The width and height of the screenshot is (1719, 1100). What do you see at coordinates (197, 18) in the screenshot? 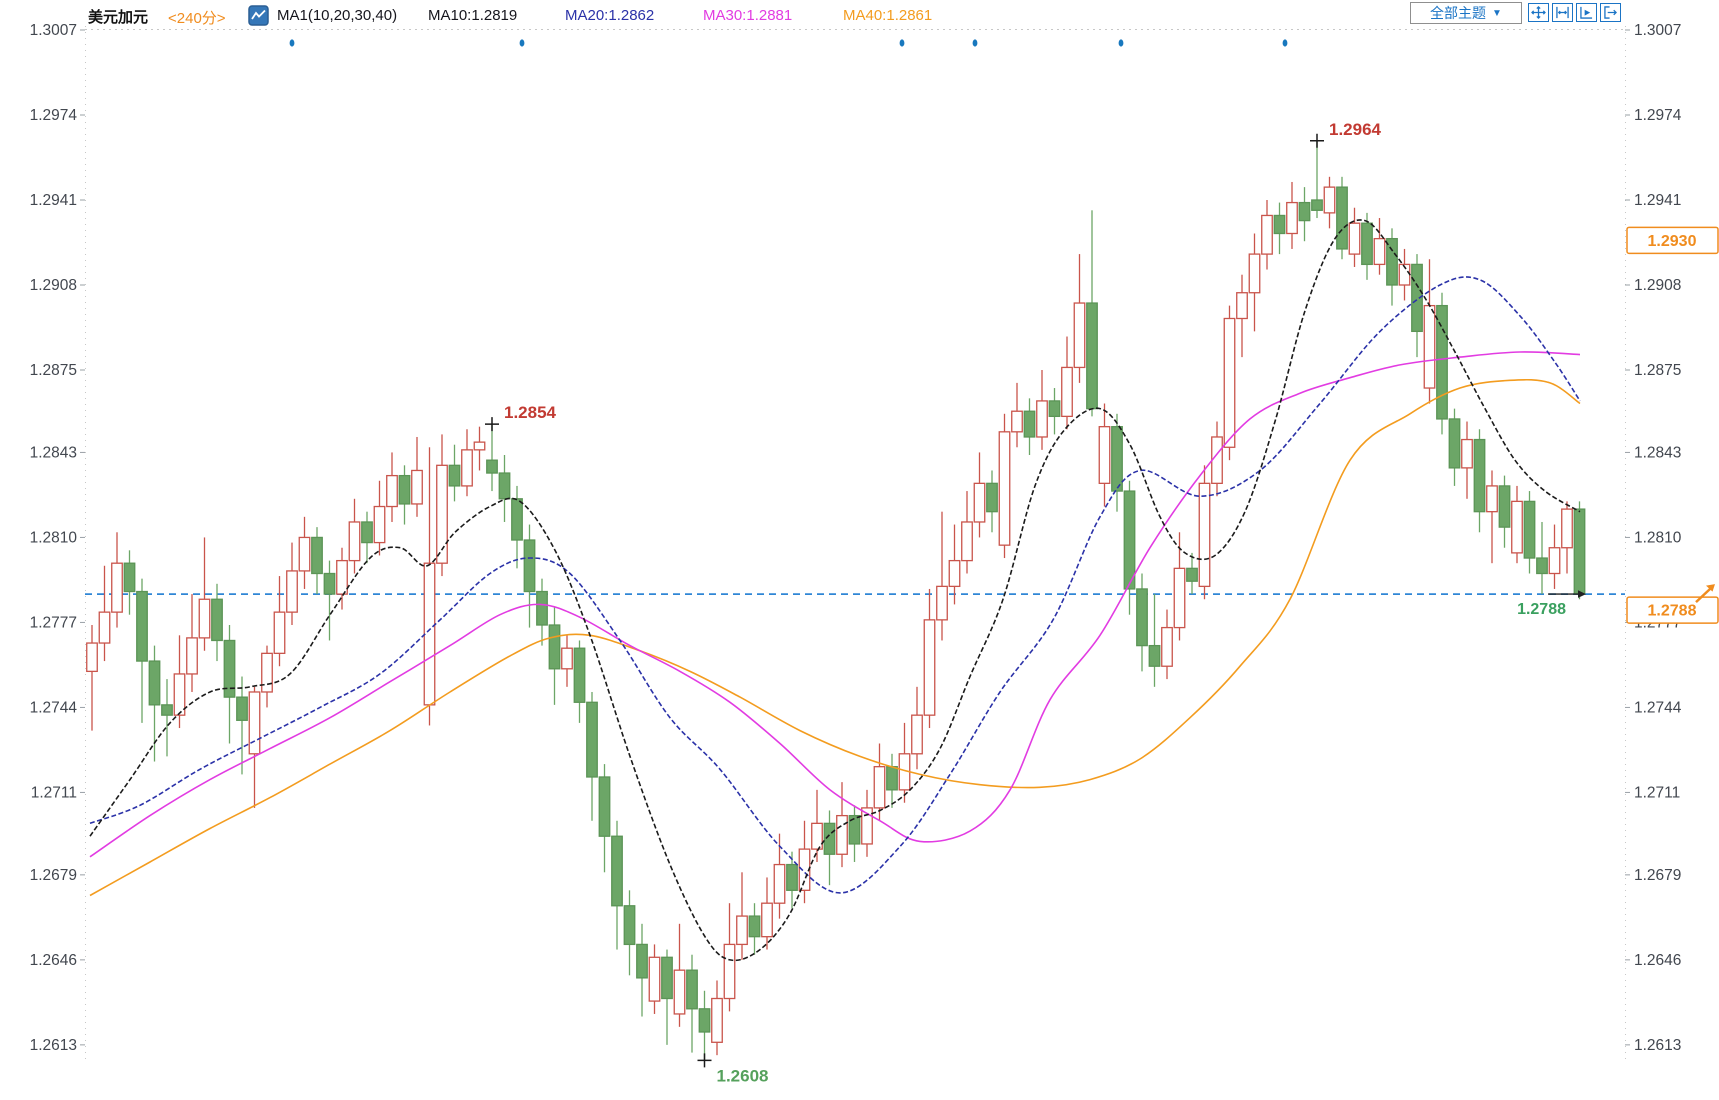
I see `interval-label: <240分>` at bounding box center [197, 18].